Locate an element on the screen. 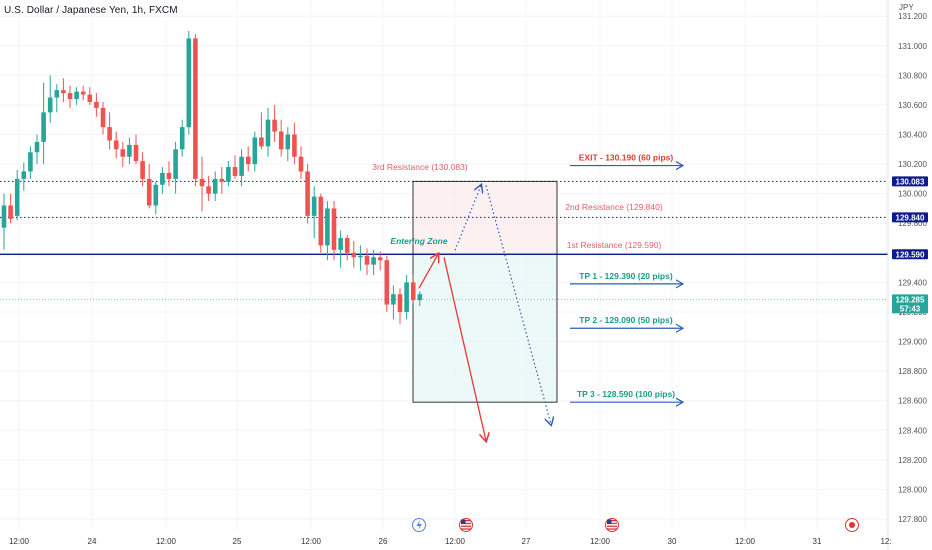  price-badge-text: 130.083 is located at coordinates (910, 181).